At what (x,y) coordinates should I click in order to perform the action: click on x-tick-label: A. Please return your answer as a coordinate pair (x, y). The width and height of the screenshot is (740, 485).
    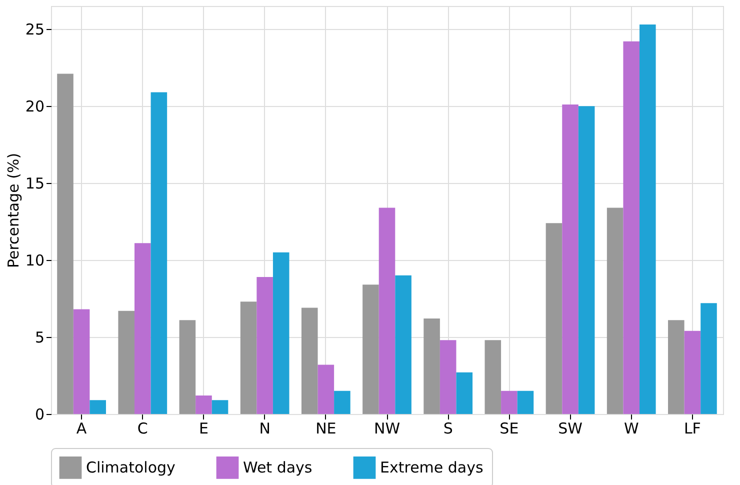
    Looking at the image, I should click on (82, 429).